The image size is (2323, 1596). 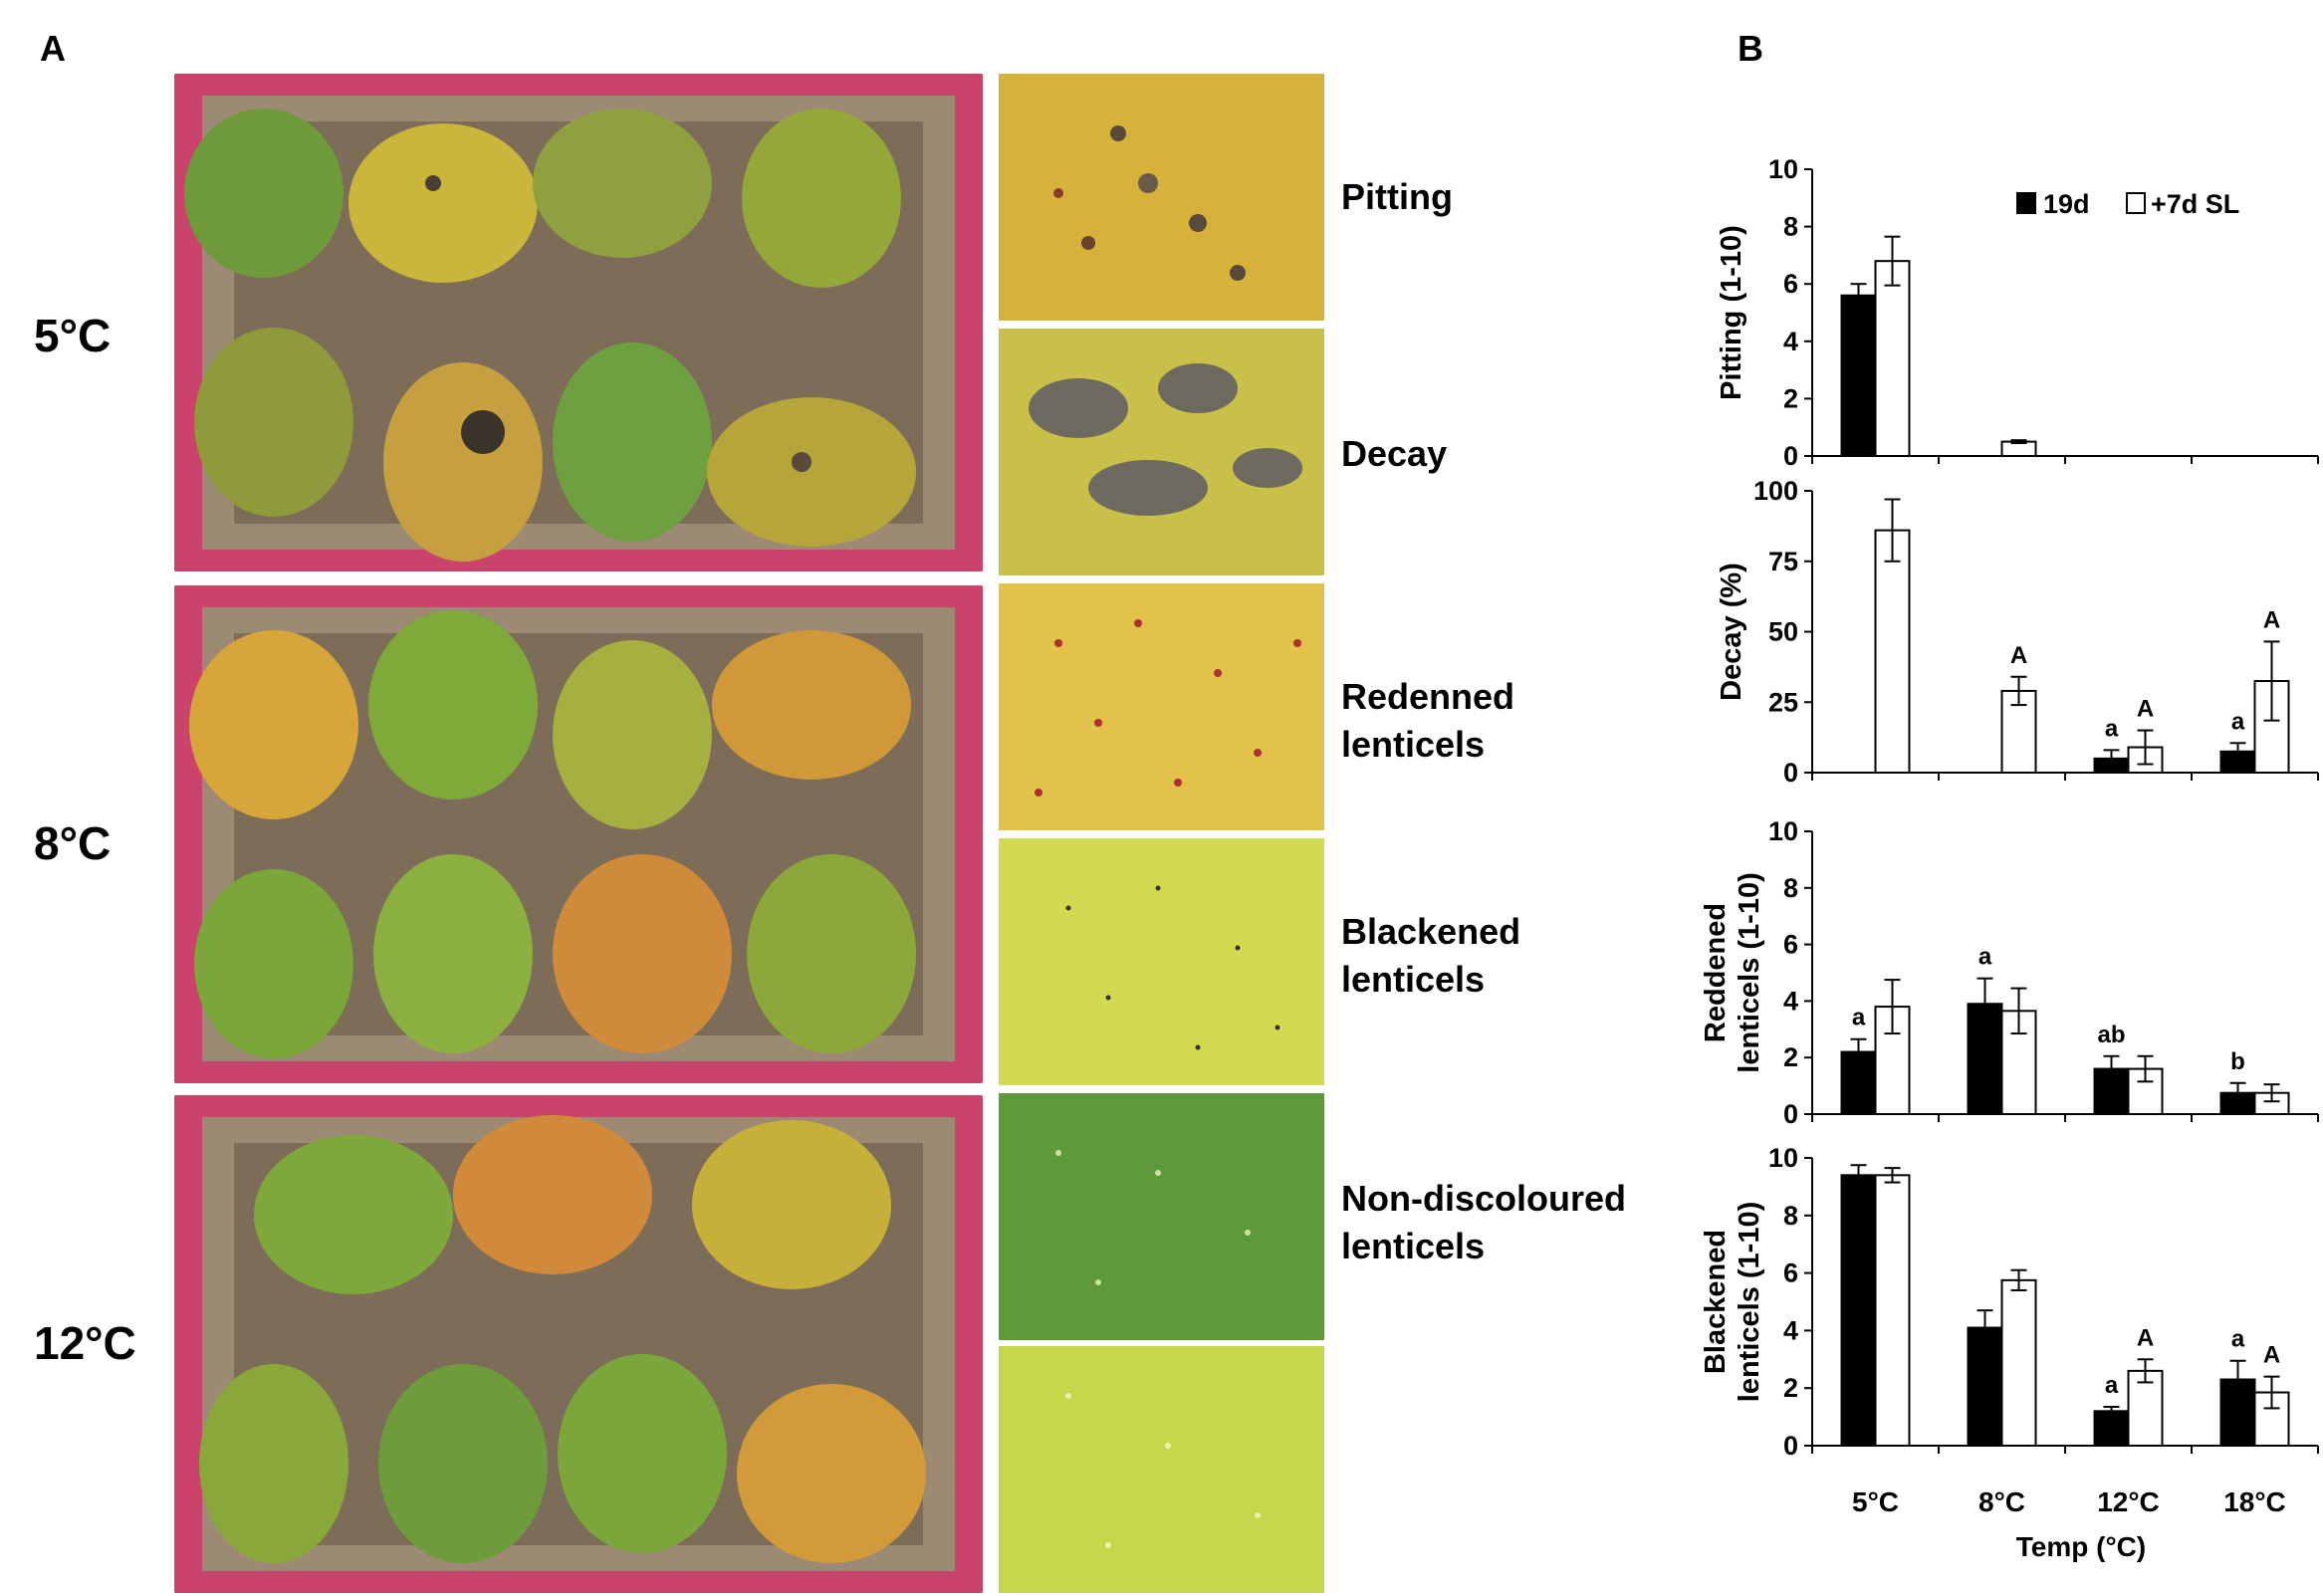 What do you see at coordinates (578, 322) in the screenshot?
I see `mango-box-photo-5c` at bounding box center [578, 322].